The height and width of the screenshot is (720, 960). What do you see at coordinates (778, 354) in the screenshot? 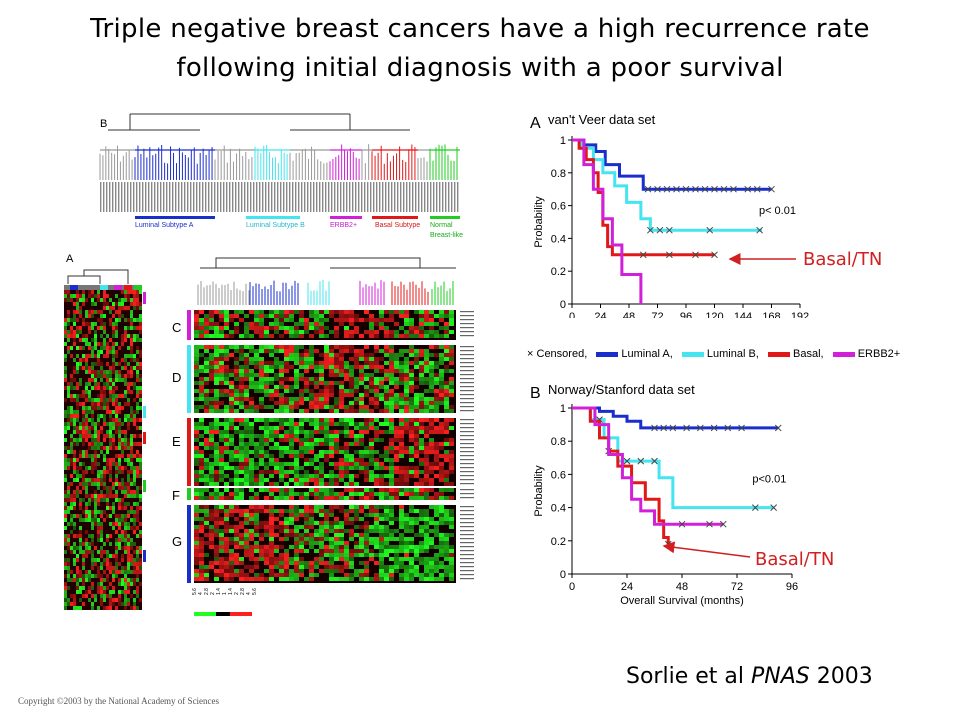
I see `legend-swatch-basal` at bounding box center [778, 354].